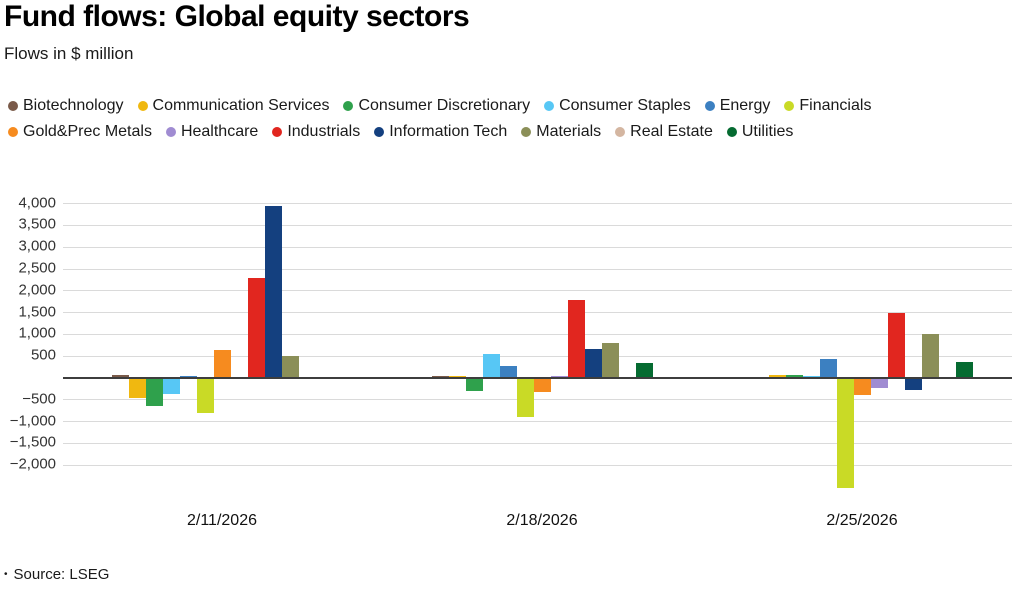 The width and height of the screenshot is (1024, 590). I want to click on bar-consumer-staples-group2, so click(491, 366).